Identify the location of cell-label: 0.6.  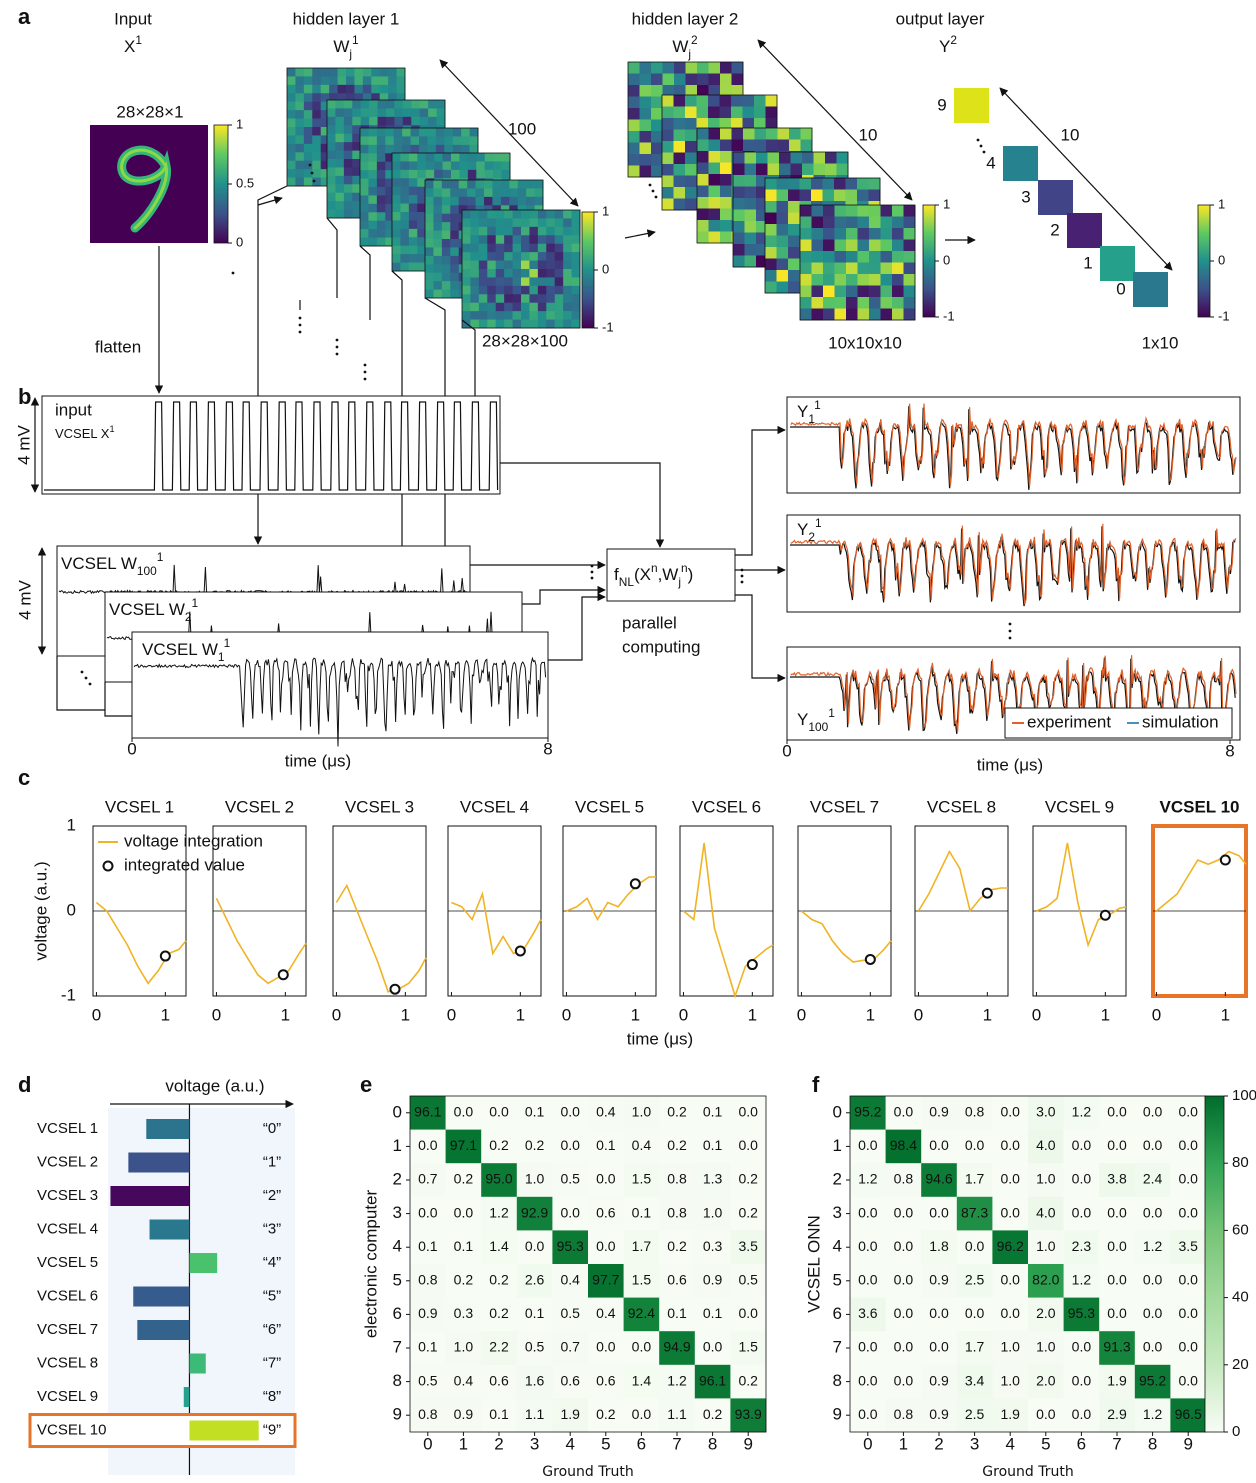
(606, 1380).